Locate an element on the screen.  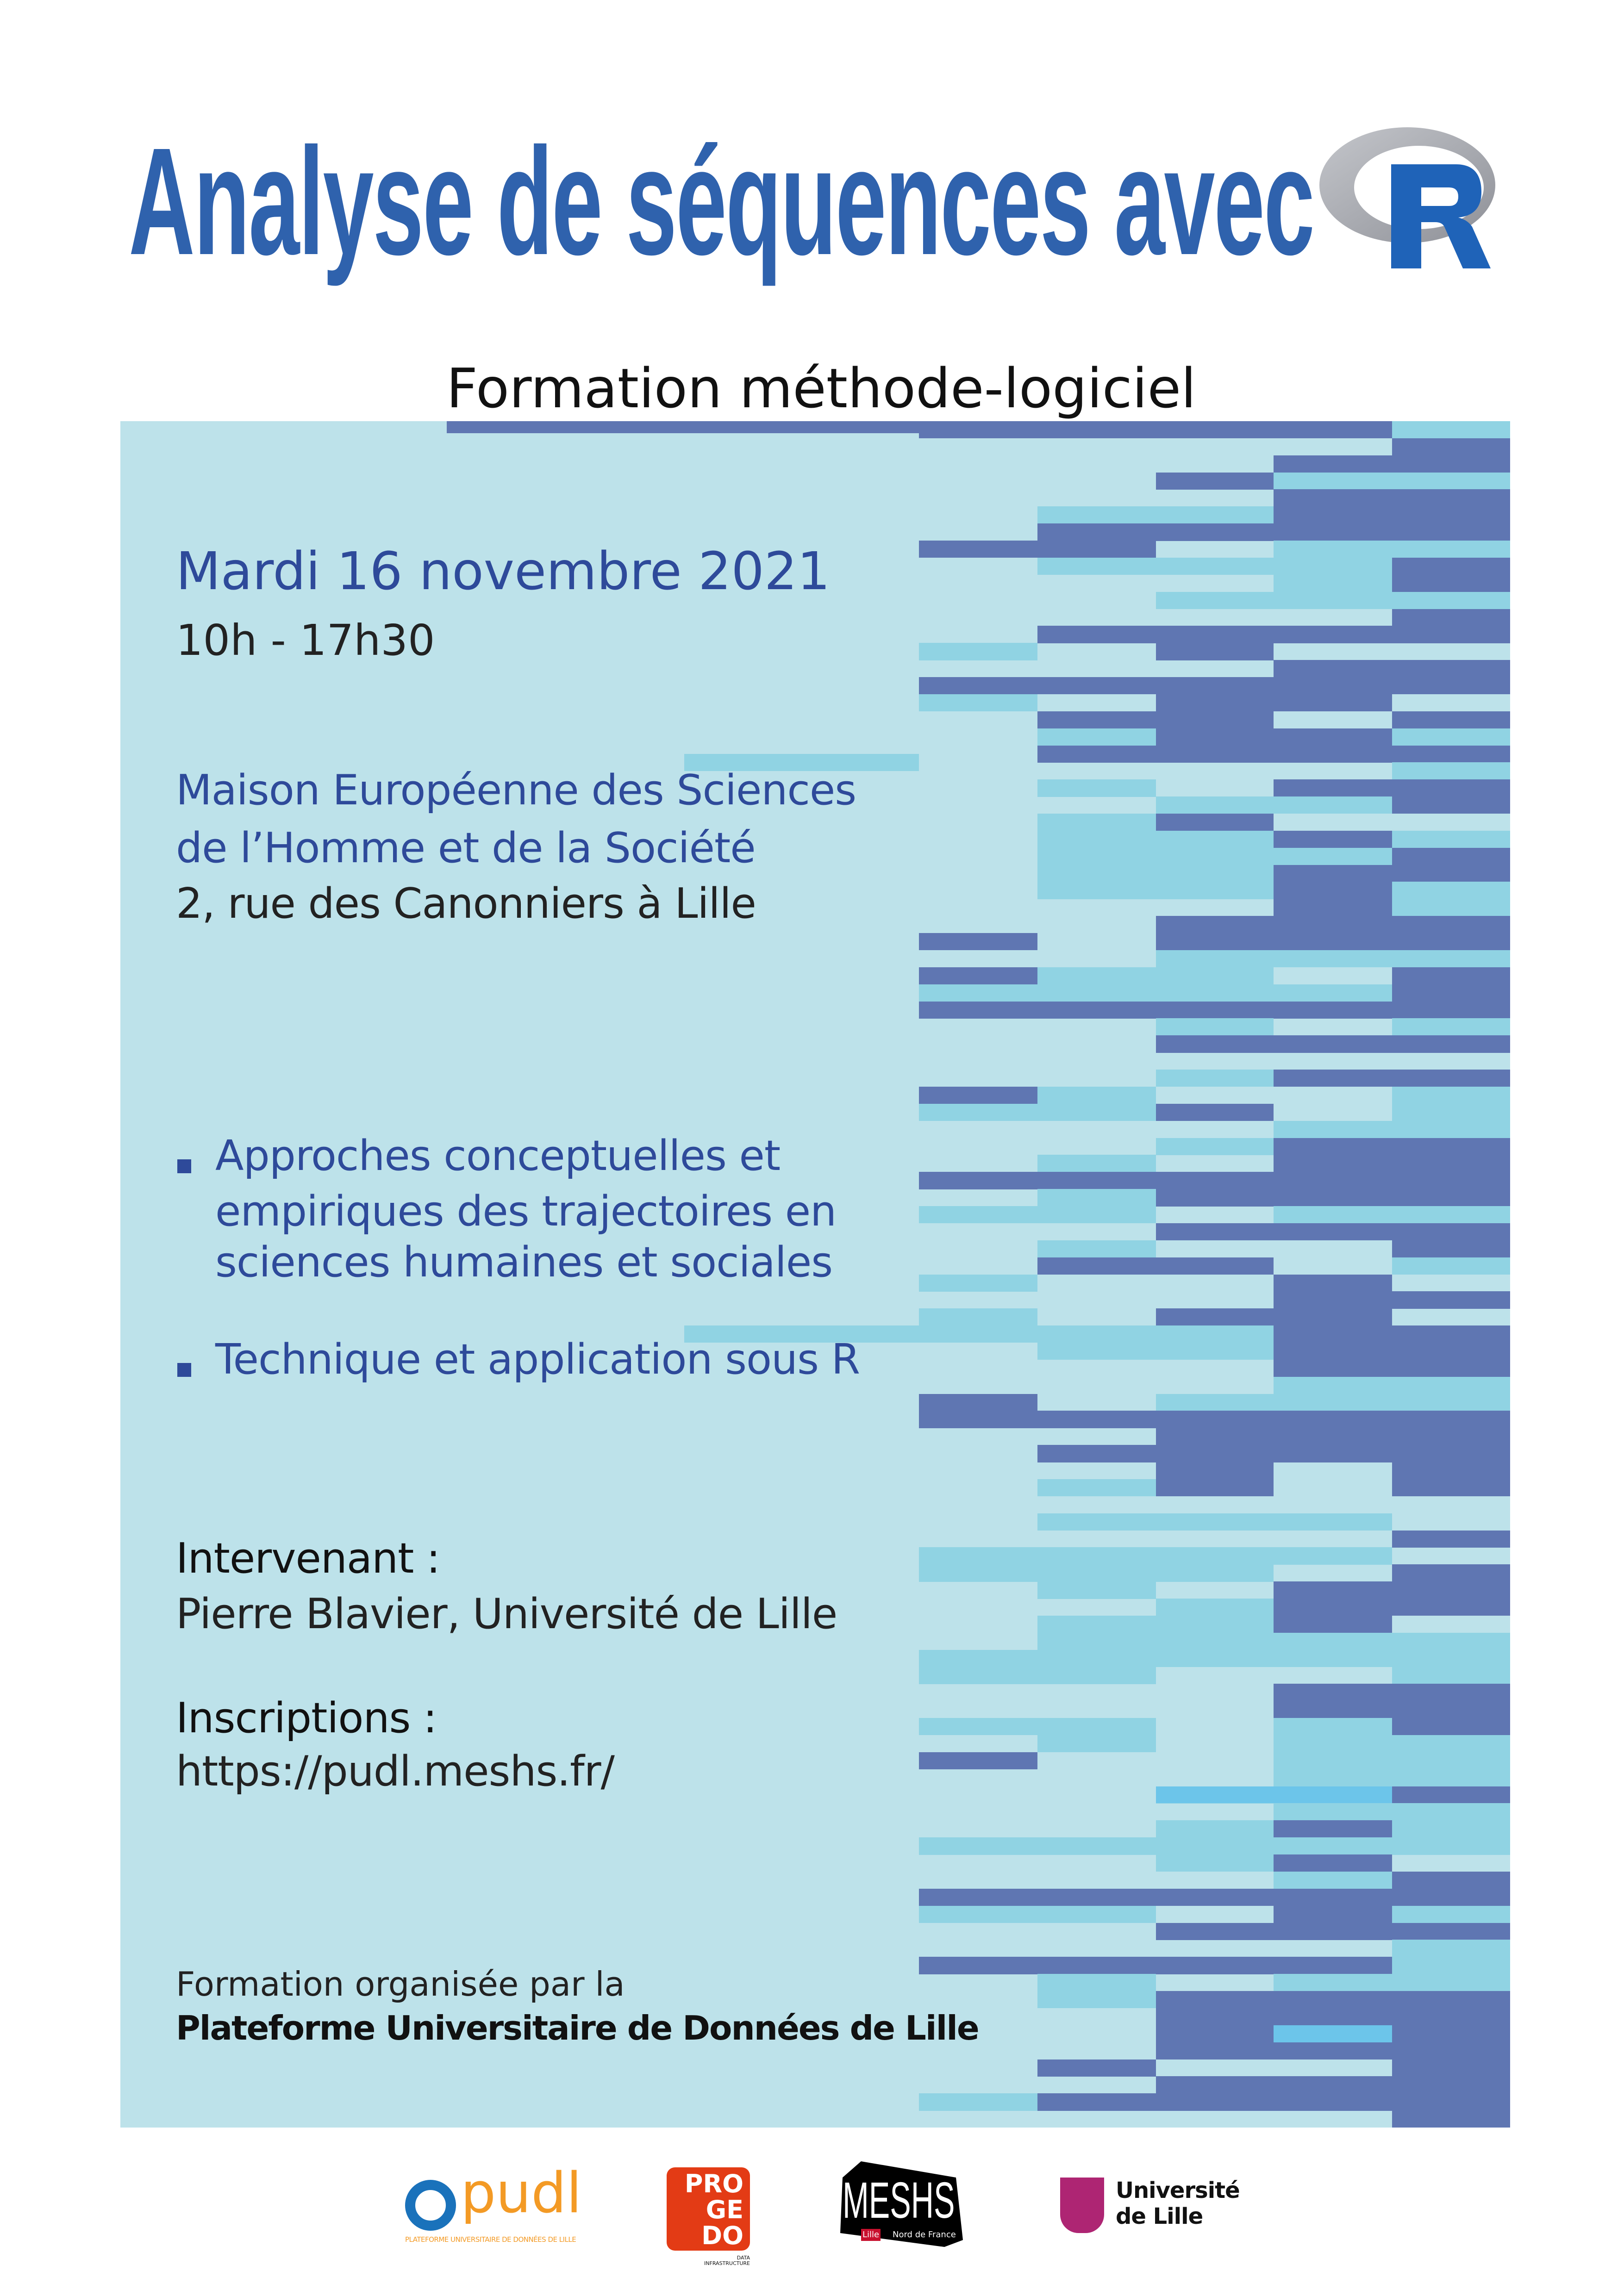
registration-label: Inscriptions : is located at coordinates (306, 1718).